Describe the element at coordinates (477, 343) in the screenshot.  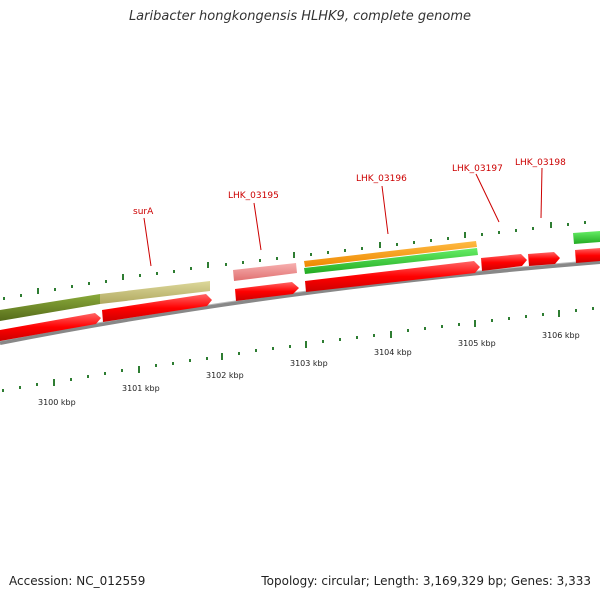
I see `scale-label: 3105 kbp` at that location.